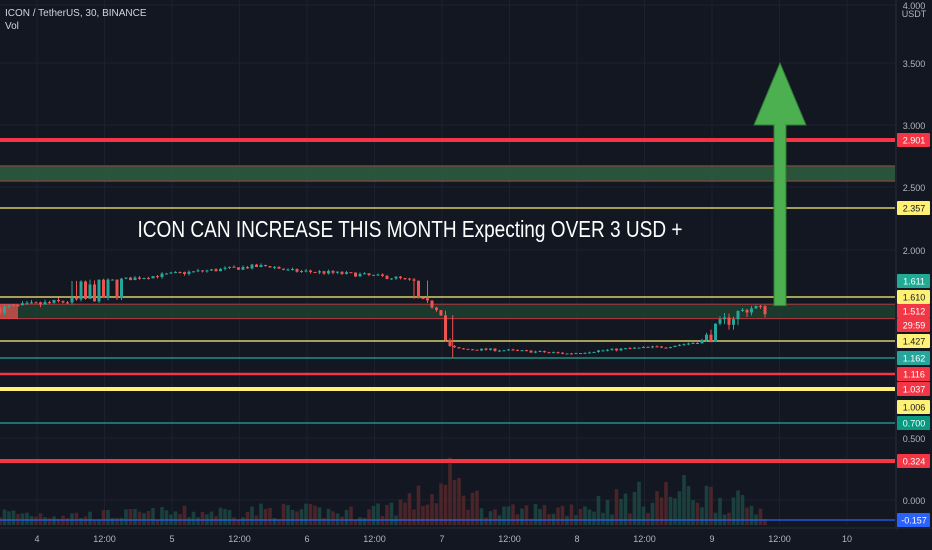  Describe the element at coordinates (466, 538) in the screenshot. I see `time-axis: 4 12:00 5 12:00 6 12:00 7 12:00 8 12:00 9 12:00 10` at that location.